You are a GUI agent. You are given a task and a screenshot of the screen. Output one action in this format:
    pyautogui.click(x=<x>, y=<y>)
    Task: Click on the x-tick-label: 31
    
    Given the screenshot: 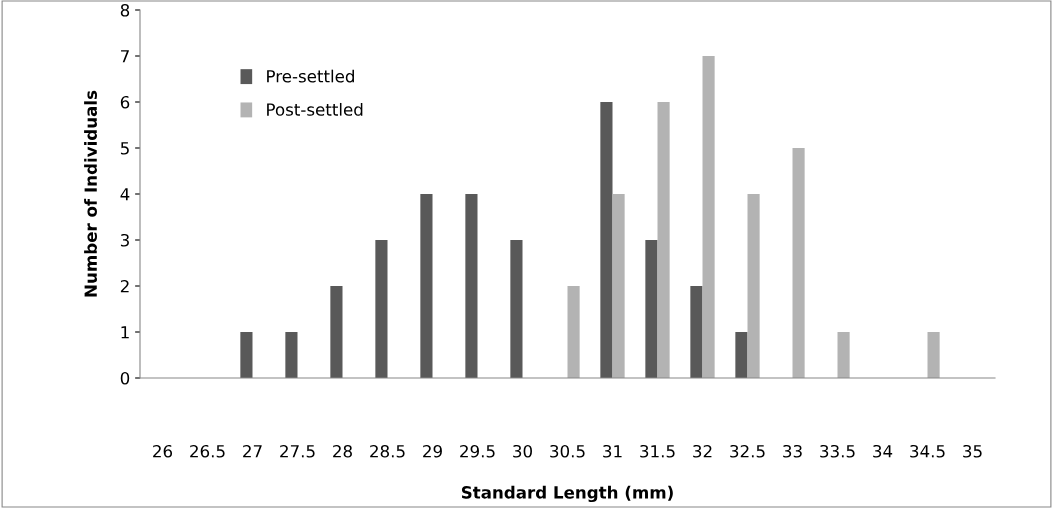 What is the action you would take?
    pyautogui.click(x=612, y=451)
    